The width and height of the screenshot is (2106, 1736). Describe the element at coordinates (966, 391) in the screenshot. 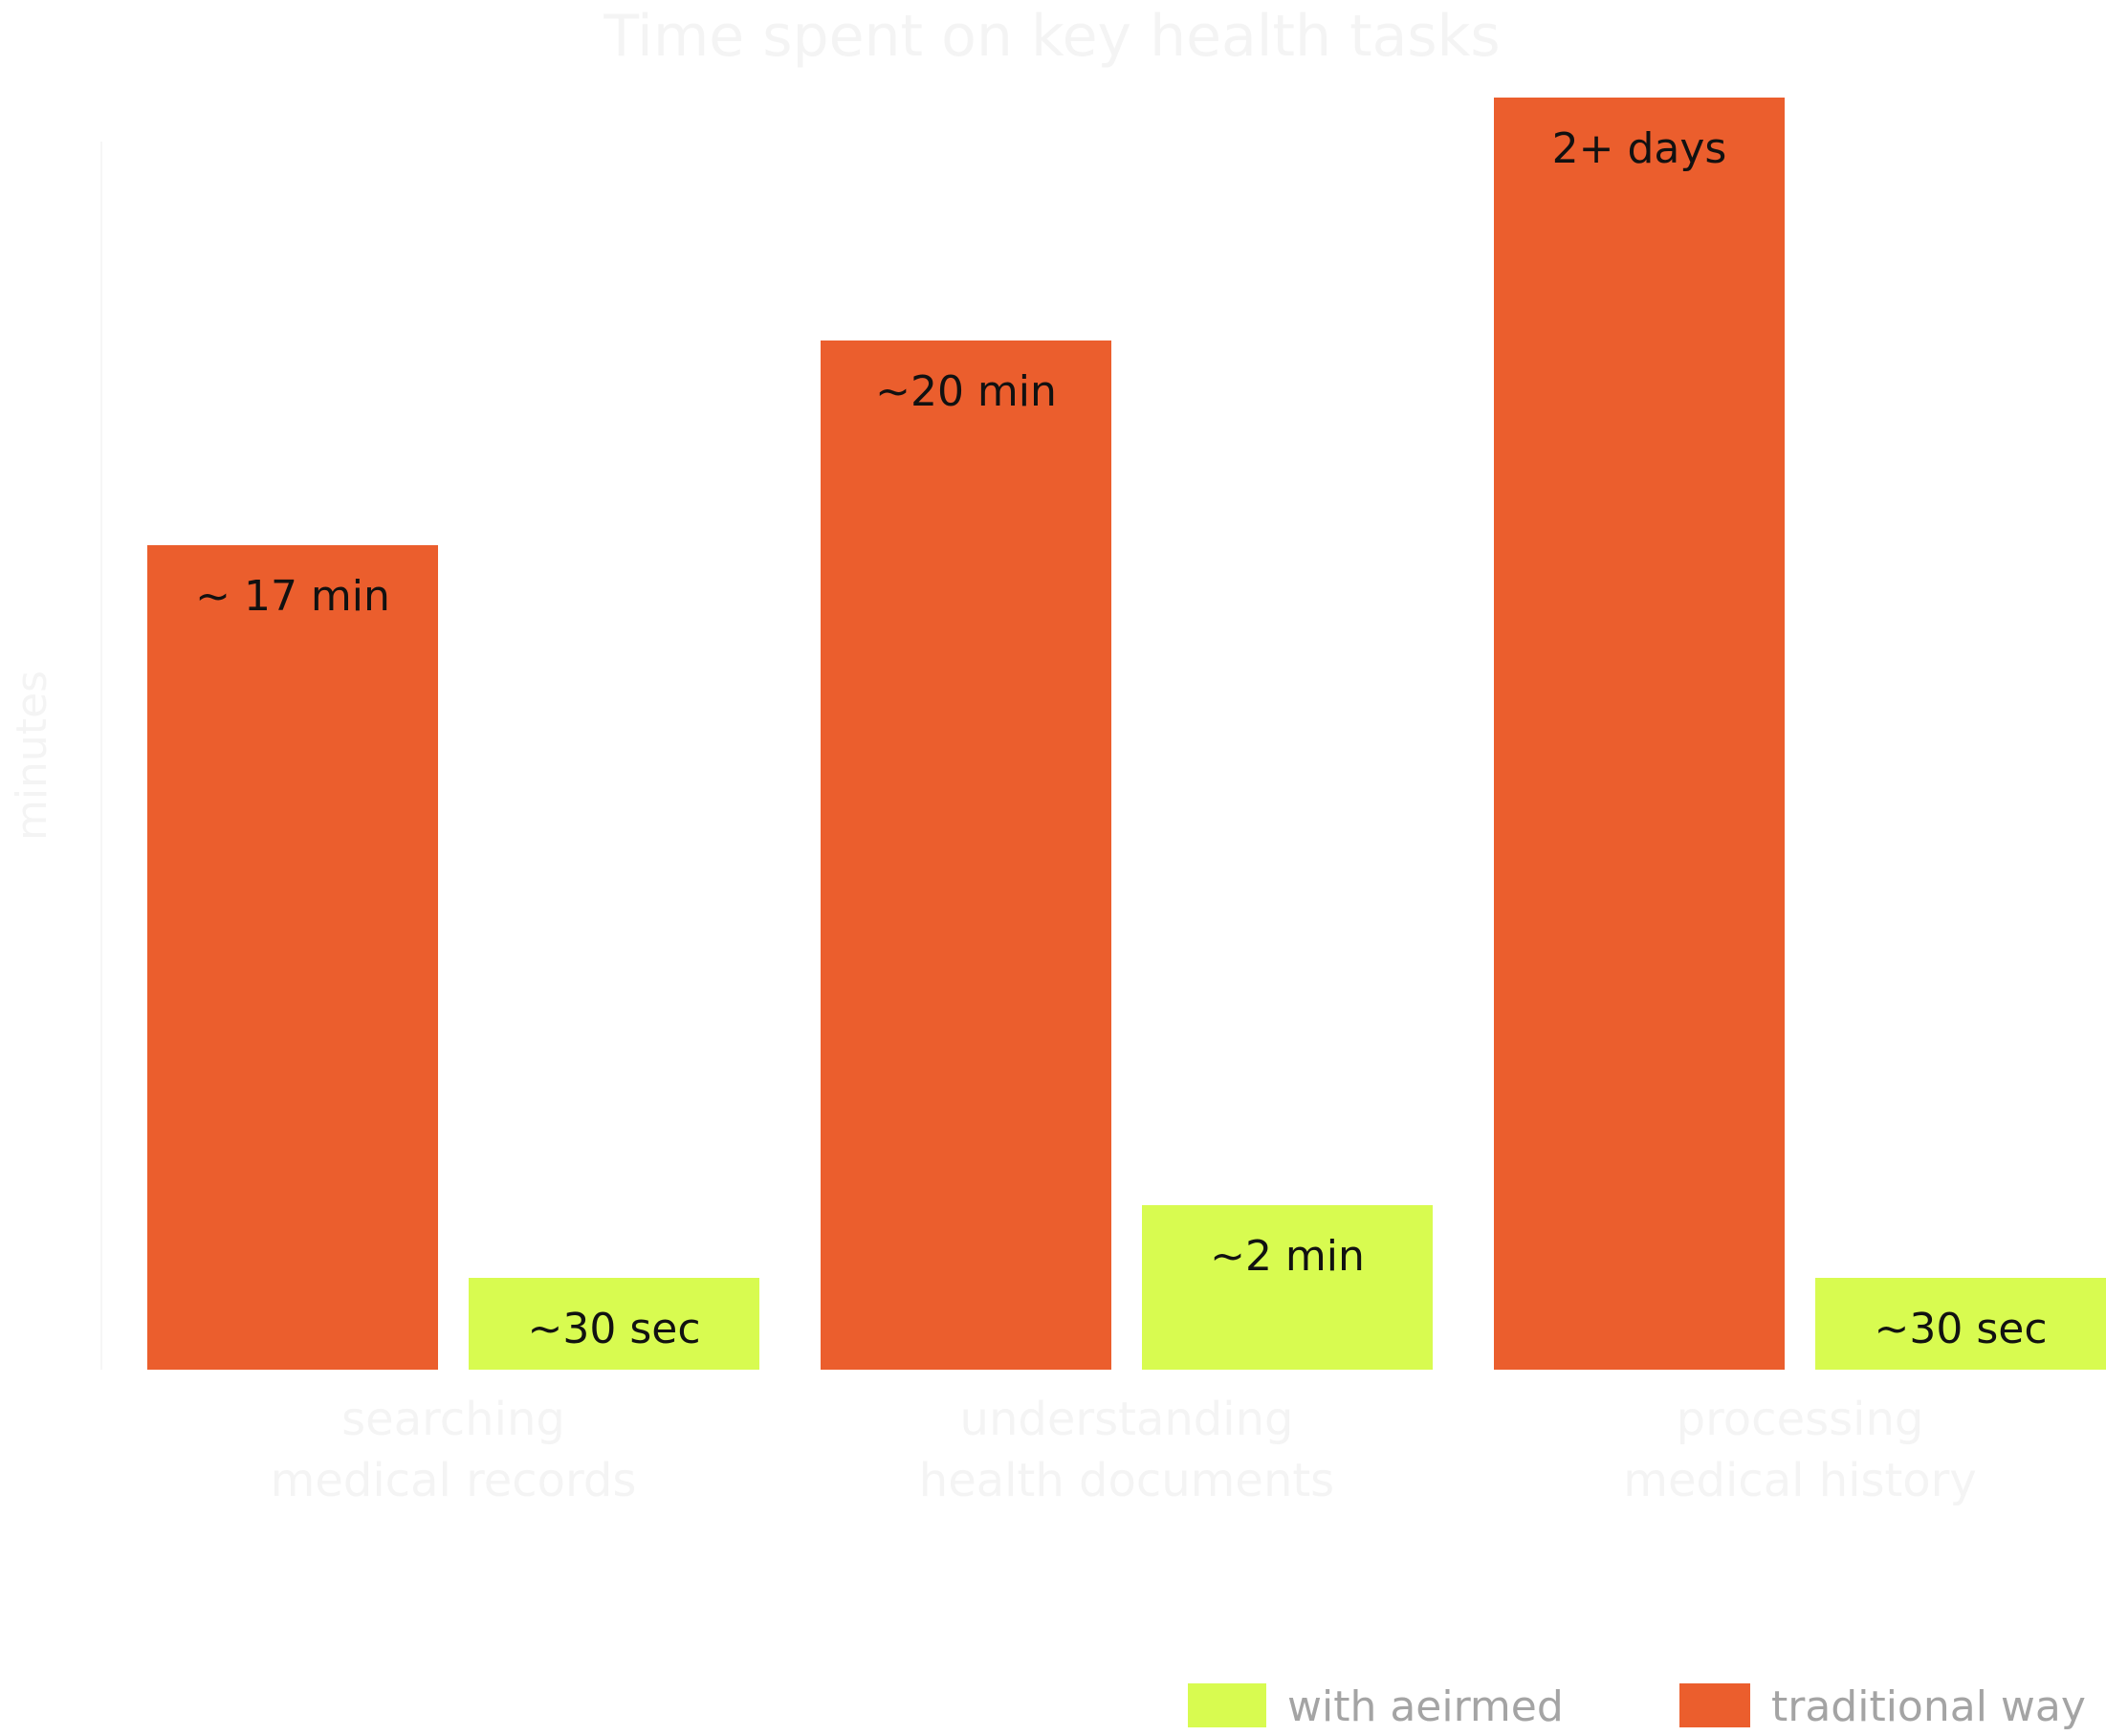

I see `bar-label-traditional-2: ~20 min` at that location.